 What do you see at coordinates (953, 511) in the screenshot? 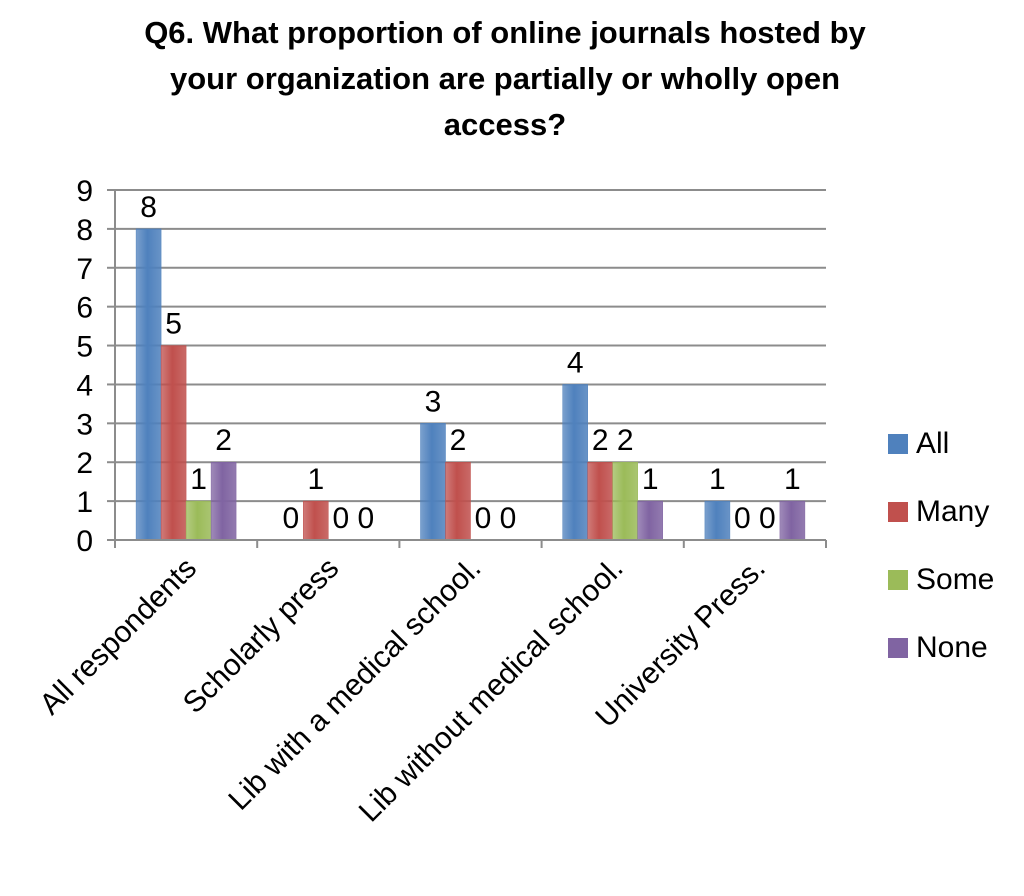
I see `legend-label: Many` at bounding box center [953, 511].